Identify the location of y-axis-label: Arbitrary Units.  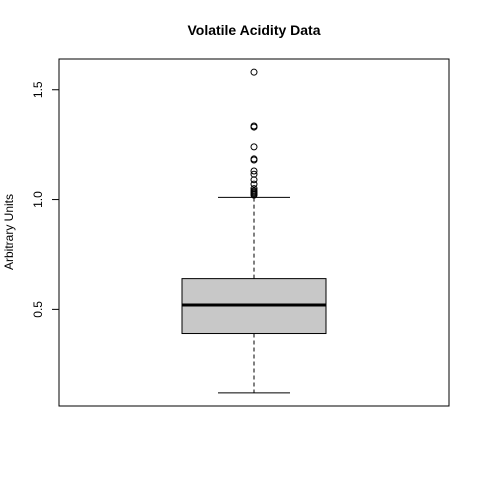
(9, 232).